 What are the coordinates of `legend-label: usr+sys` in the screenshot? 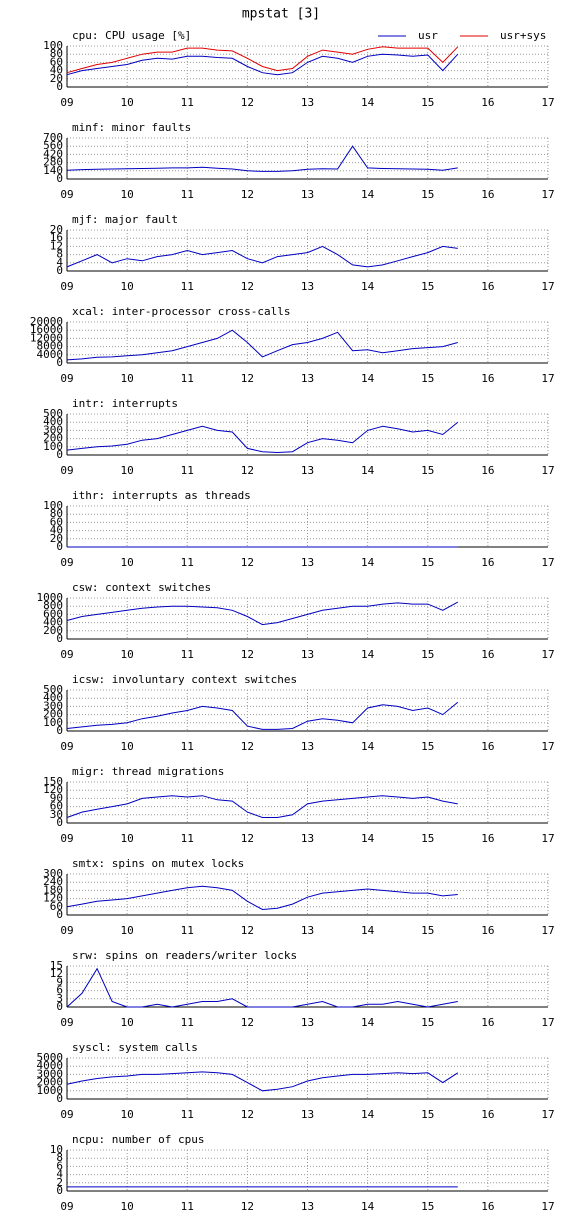 It's located at (523, 35).